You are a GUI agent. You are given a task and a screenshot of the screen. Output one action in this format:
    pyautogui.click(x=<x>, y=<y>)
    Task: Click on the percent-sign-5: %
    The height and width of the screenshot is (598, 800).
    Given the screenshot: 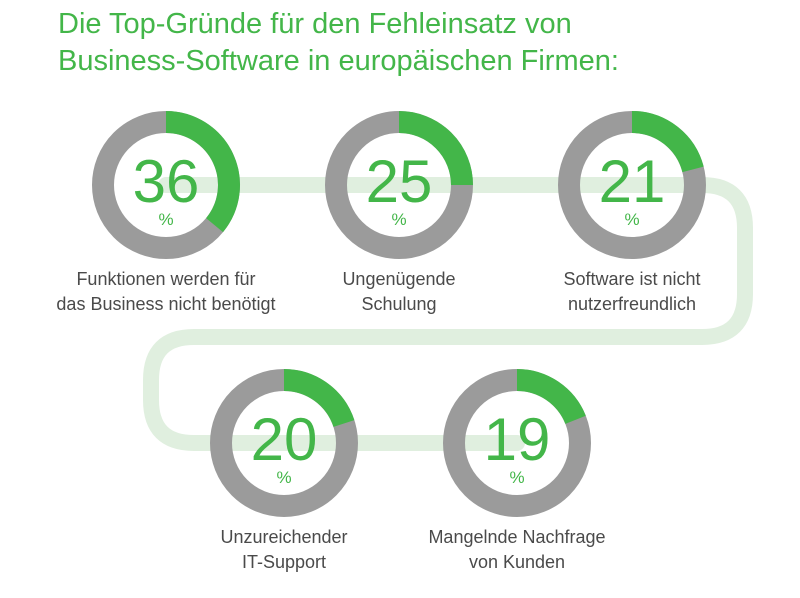 What is the action you would take?
    pyautogui.click(x=516, y=477)
    